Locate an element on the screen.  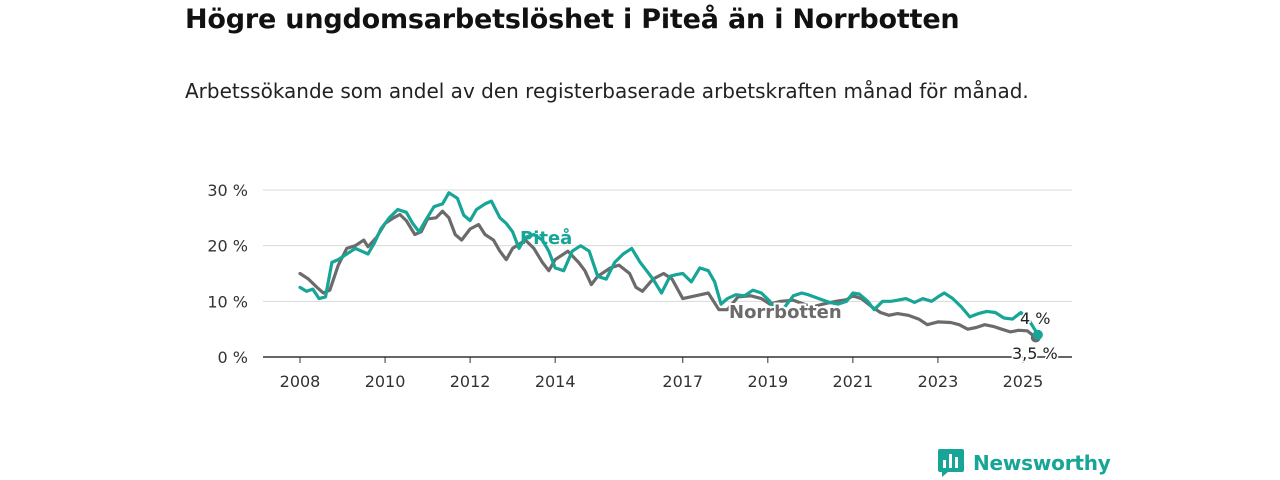
x-tick-label: 2010 is located at coordinates (385, 381).